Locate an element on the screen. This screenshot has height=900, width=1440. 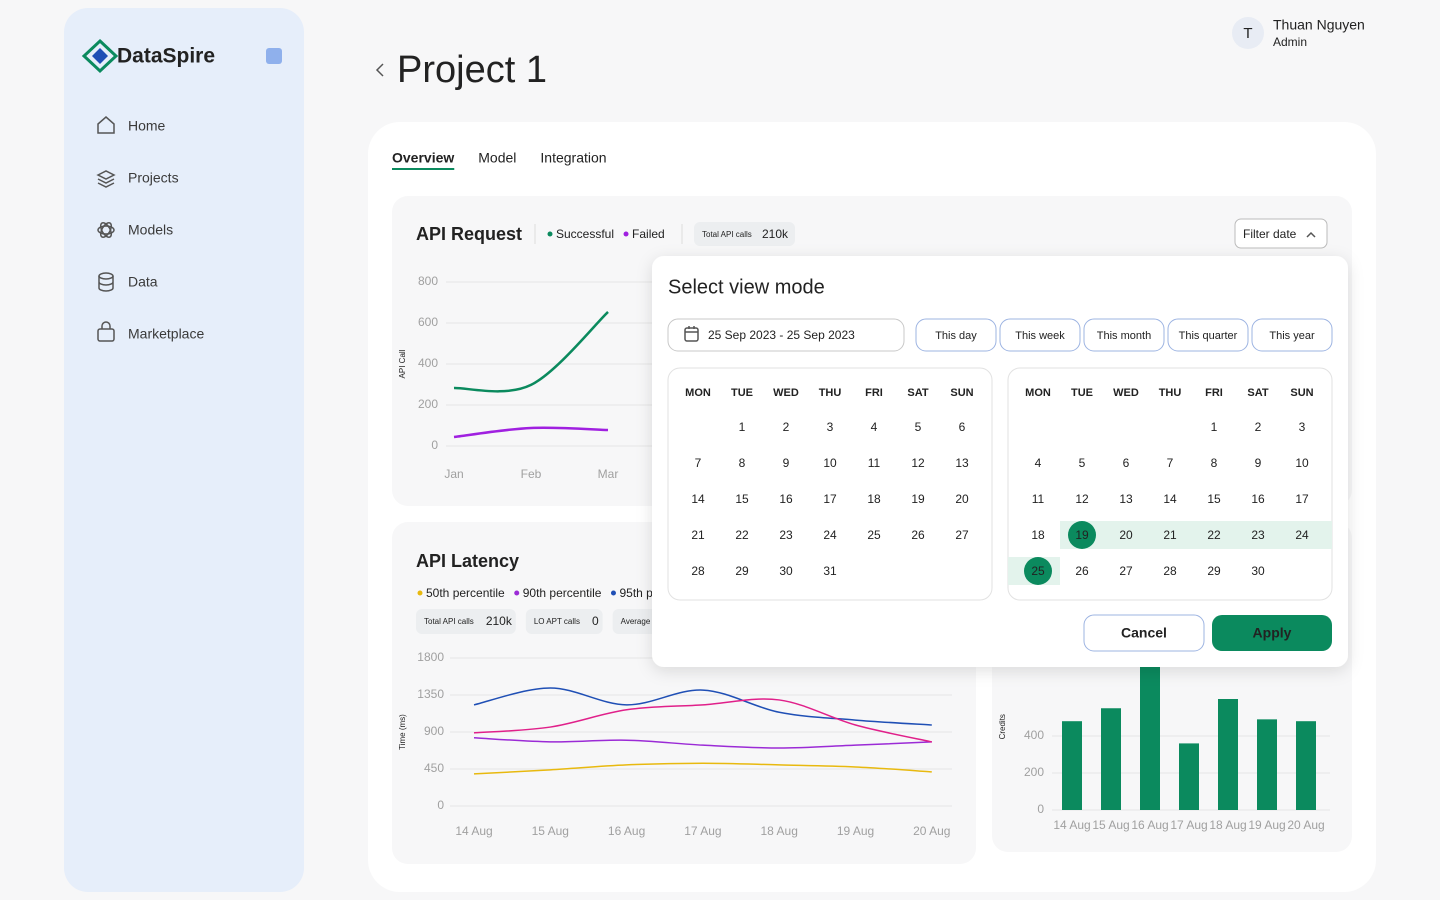
stat-value: 210k is located at coordinates (775, 234).